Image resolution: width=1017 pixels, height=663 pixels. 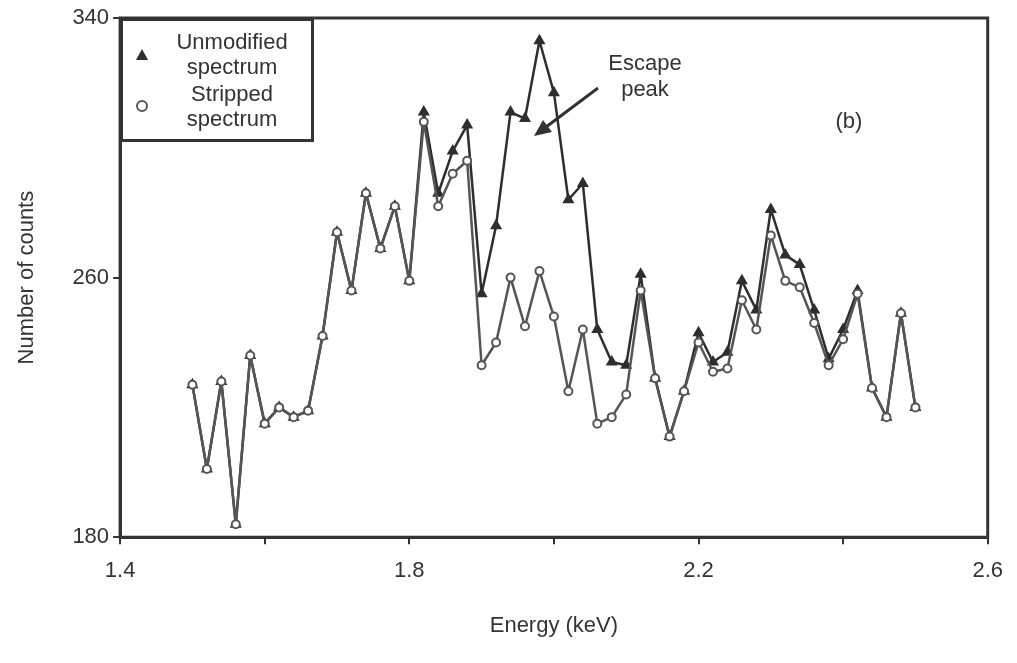 What do you see at coordinates (554, 624) in the screenshot?
I see `x-axis-title: Energy (keV)` at bounding box center [554, 624].